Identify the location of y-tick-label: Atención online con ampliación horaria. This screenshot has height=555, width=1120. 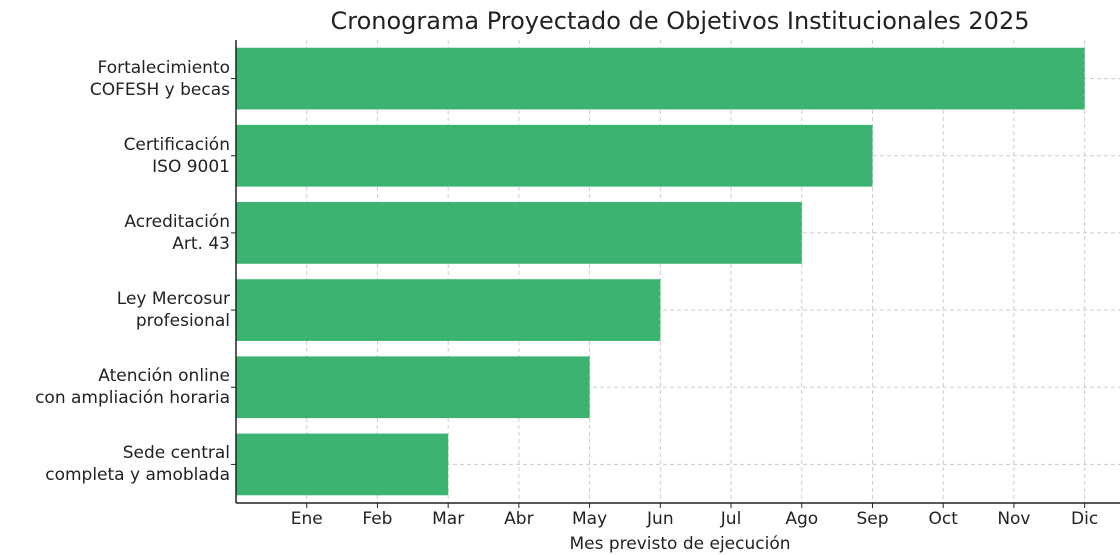
(132, 387).